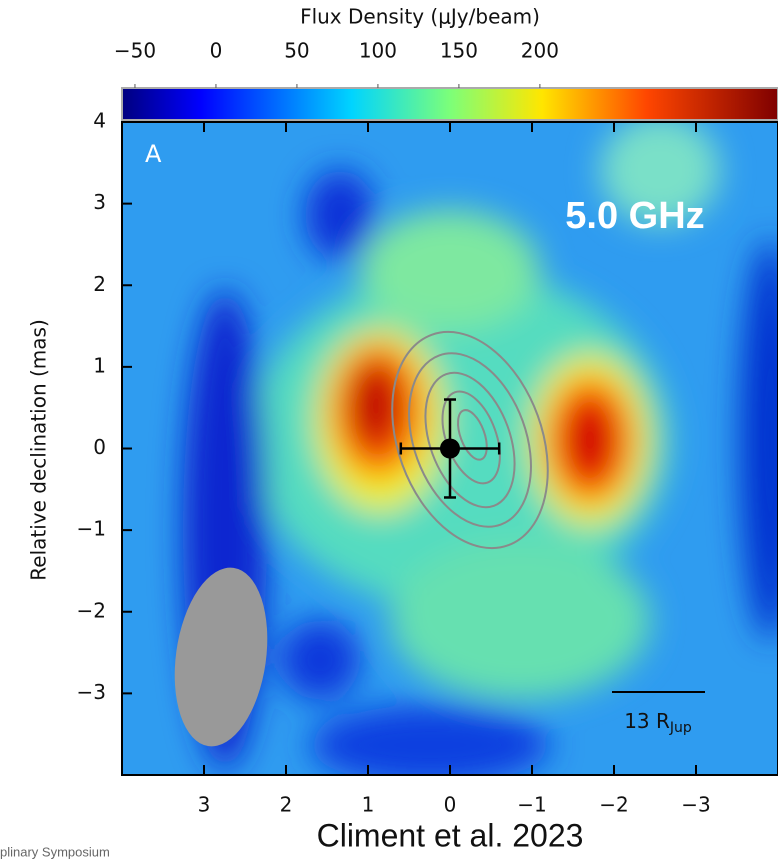 Image resolution: width=778 pixels, height=860 pixels. What do you see at coordinates (135, 51) in the screenshot?
I see `colorbar-tick-label: −50` at bounding box center [135, 51].